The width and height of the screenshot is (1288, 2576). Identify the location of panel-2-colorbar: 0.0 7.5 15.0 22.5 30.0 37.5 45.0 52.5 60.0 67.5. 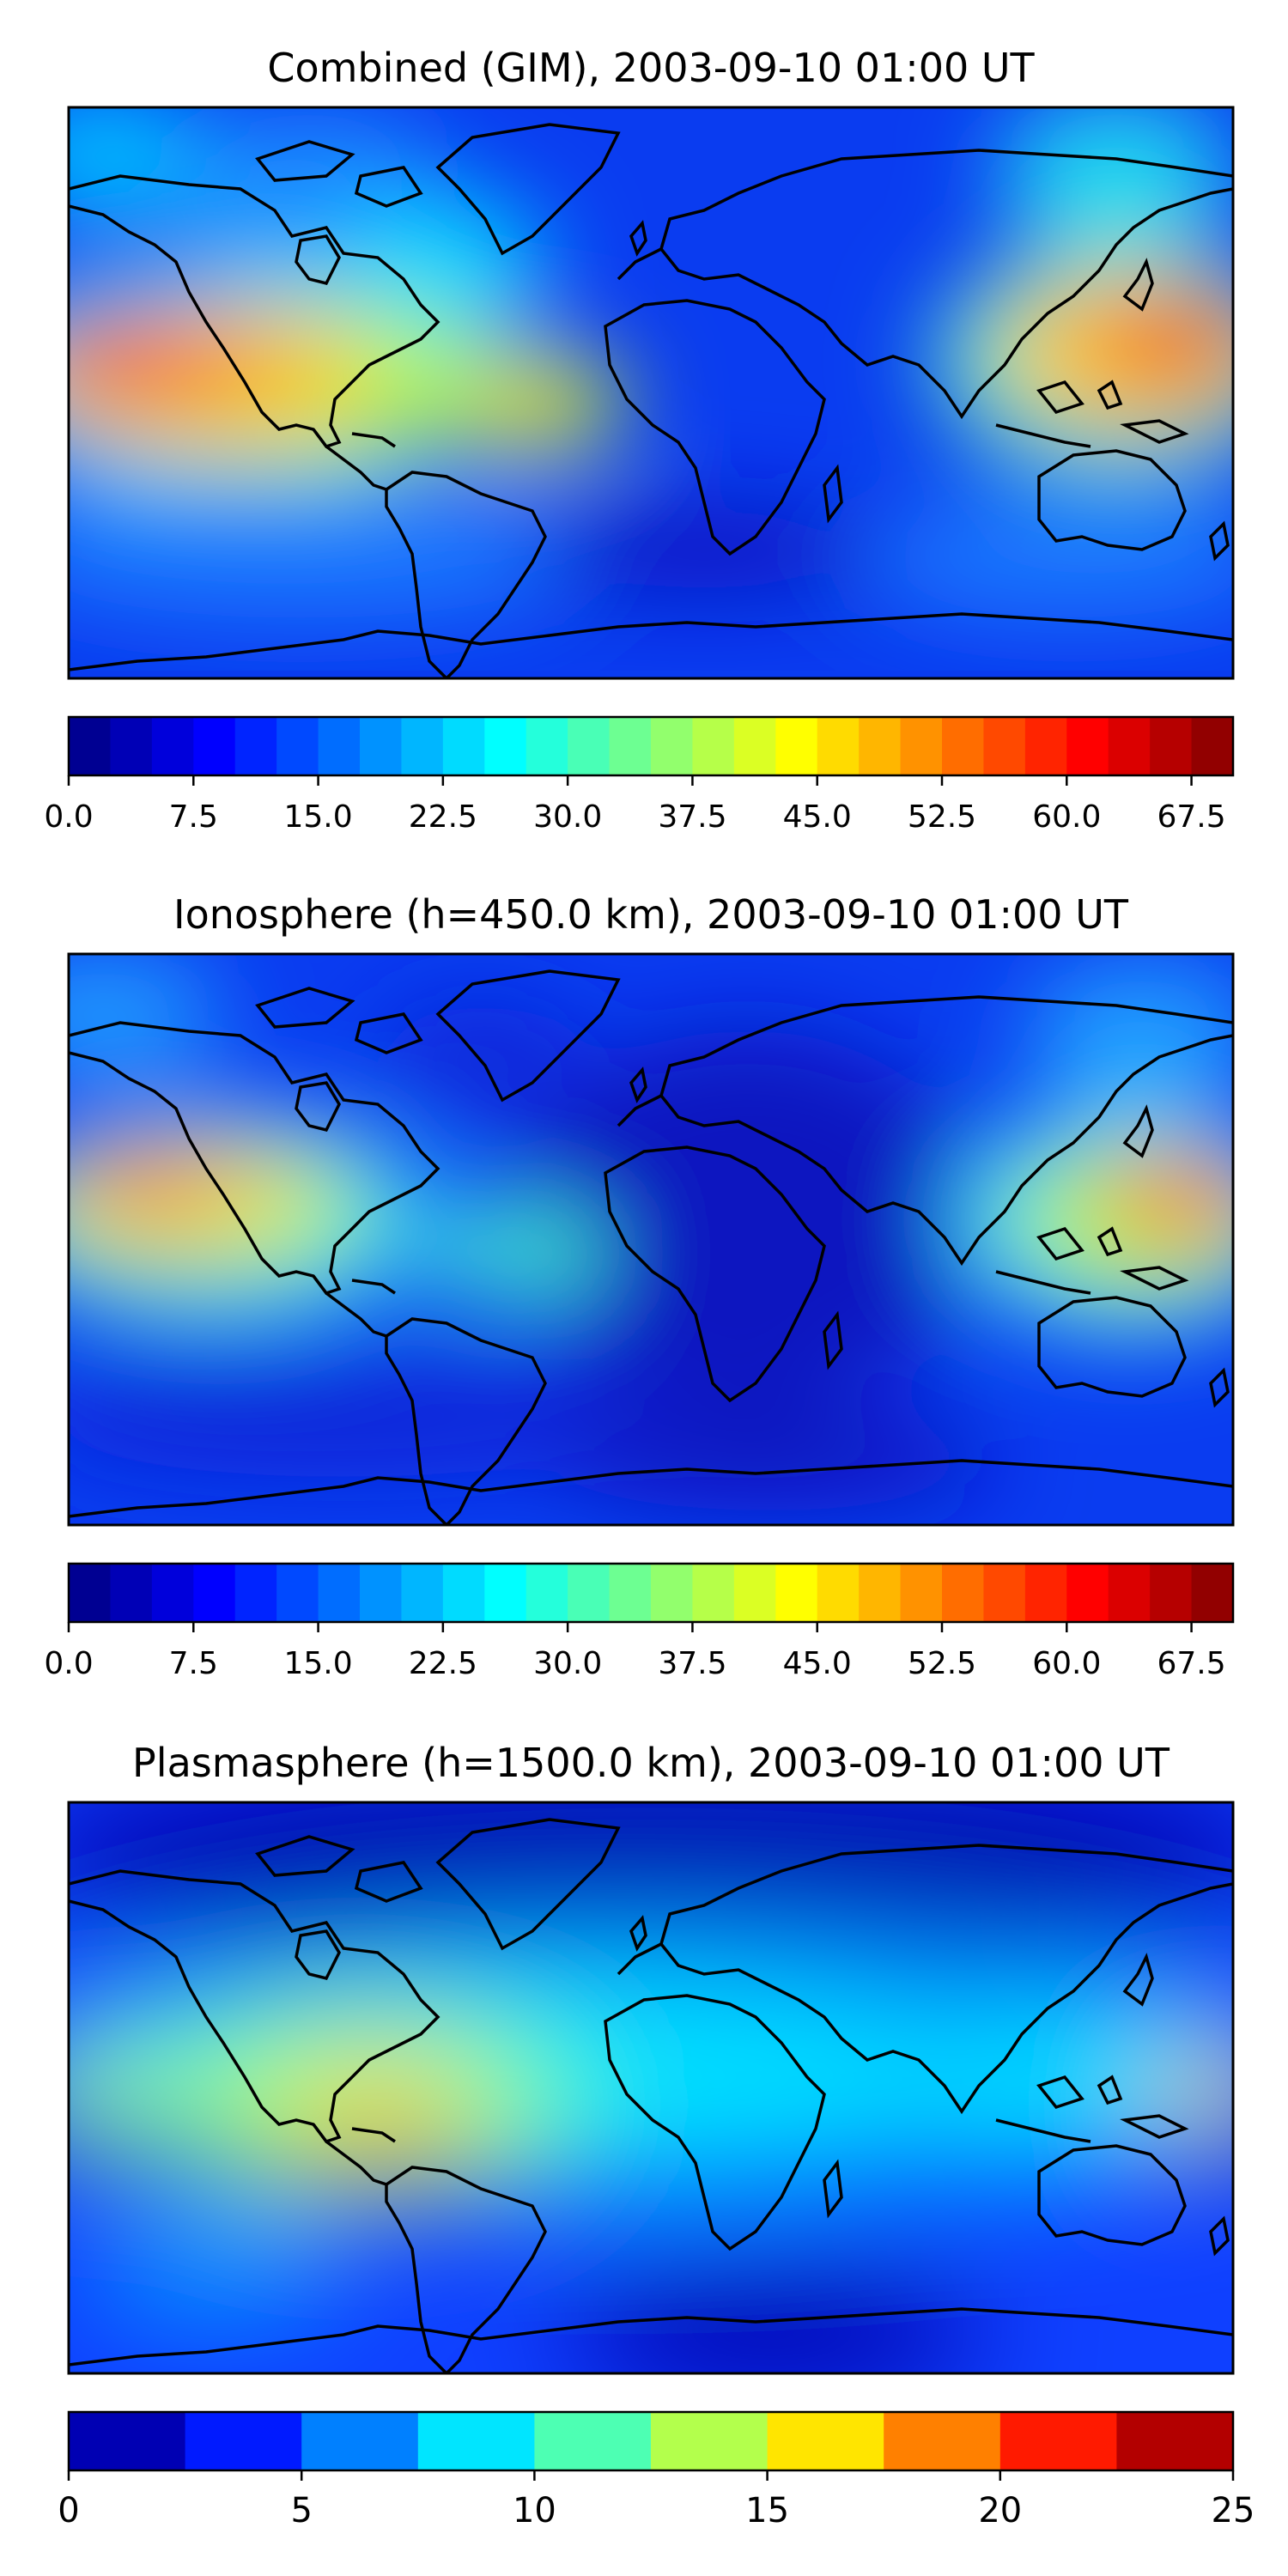
(640, 1621).